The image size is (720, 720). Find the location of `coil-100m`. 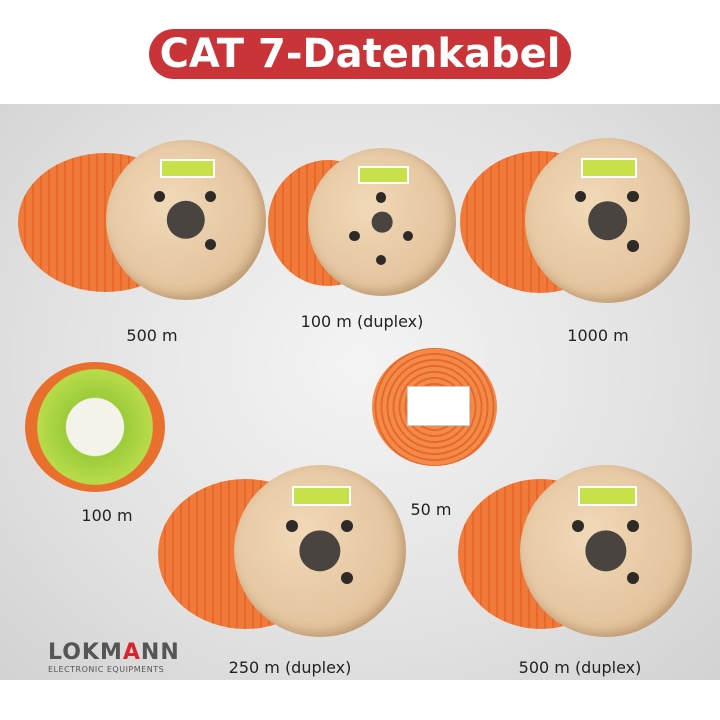

coil-100m is located at coordinates (95, 427).